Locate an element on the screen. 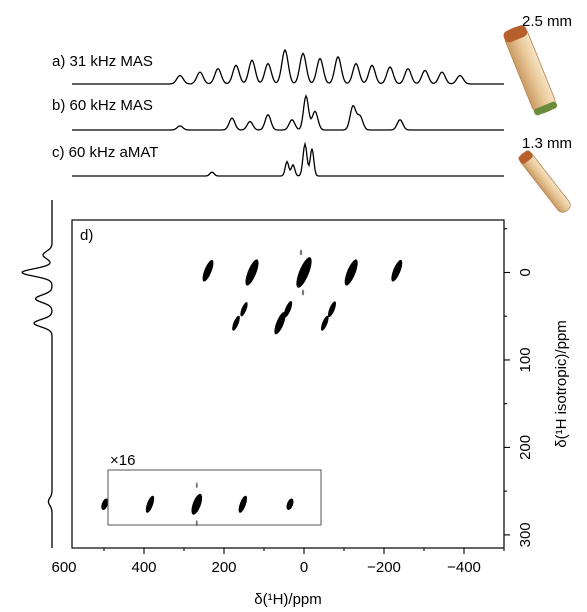  spectrum-c-label: c) 60 kHz aMAT is located at coordinates (105, 152).